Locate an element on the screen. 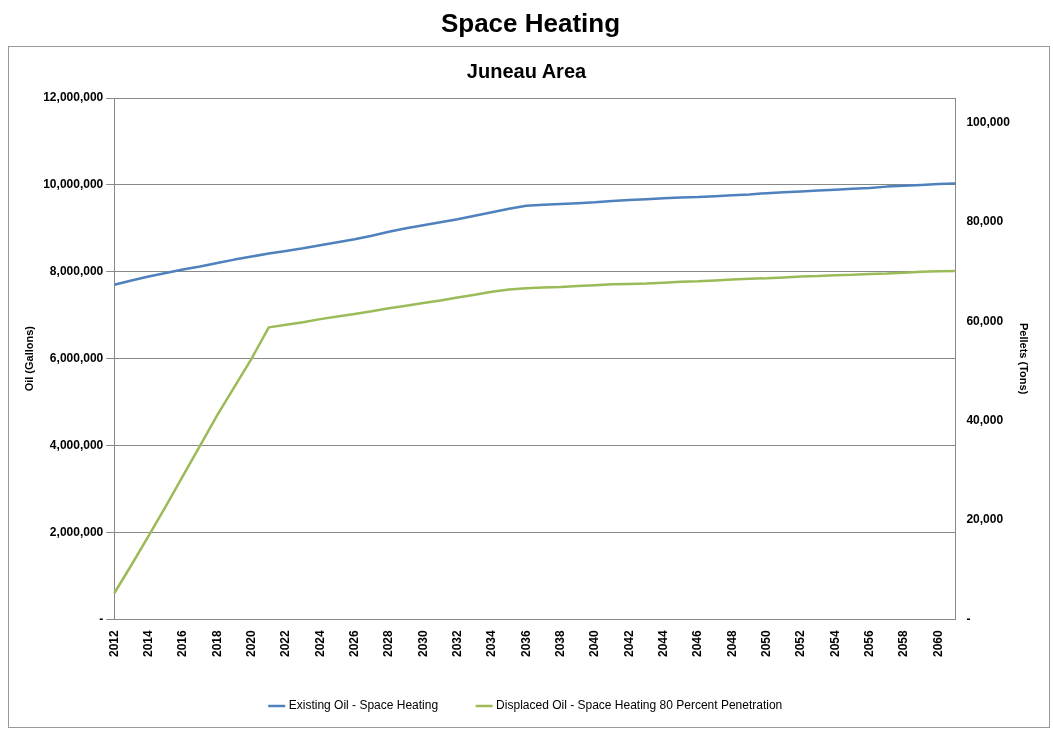  x-tick-label: 2036 is located at coordinates (525, 643).